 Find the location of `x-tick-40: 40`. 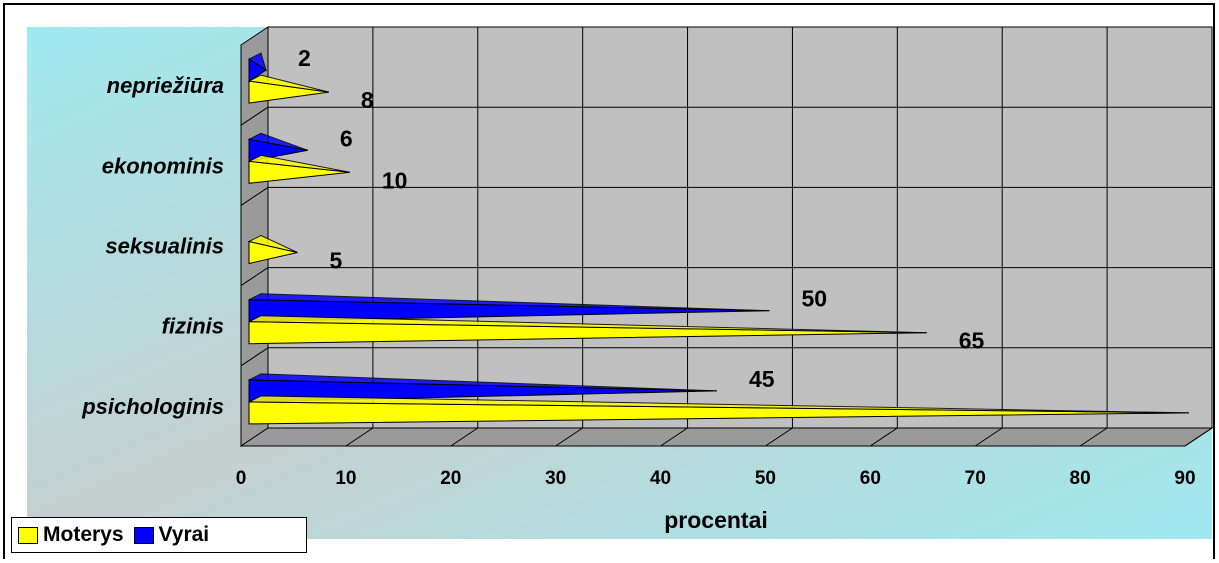

x-tick-40: 40 is located at coordinates (660, 478).